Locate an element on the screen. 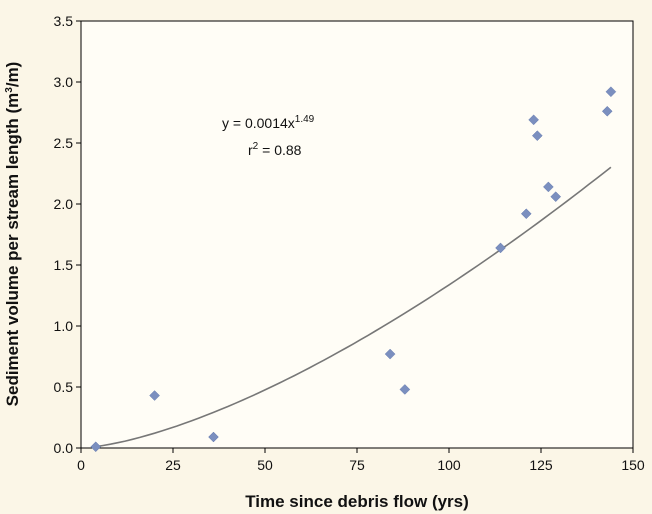  x-tick-label: 100 is located at coordinates (449, 465).